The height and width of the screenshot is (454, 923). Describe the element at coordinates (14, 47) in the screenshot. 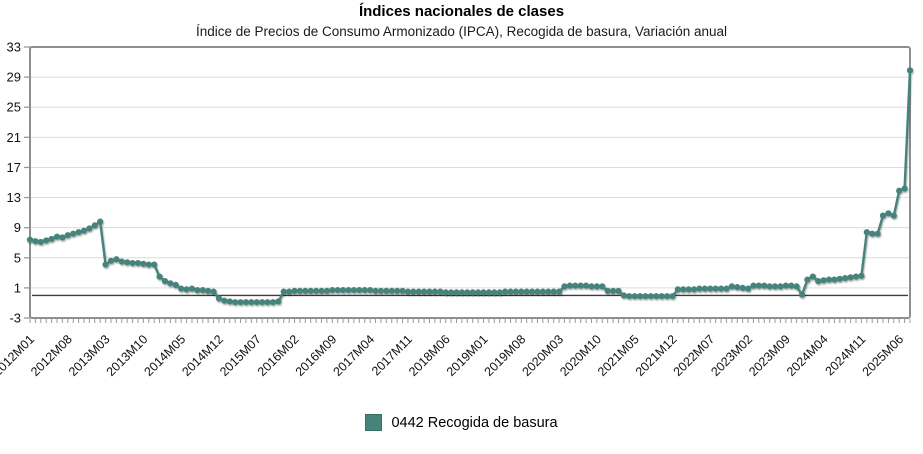

I see `y-axis-tick-label: 33` at that location.